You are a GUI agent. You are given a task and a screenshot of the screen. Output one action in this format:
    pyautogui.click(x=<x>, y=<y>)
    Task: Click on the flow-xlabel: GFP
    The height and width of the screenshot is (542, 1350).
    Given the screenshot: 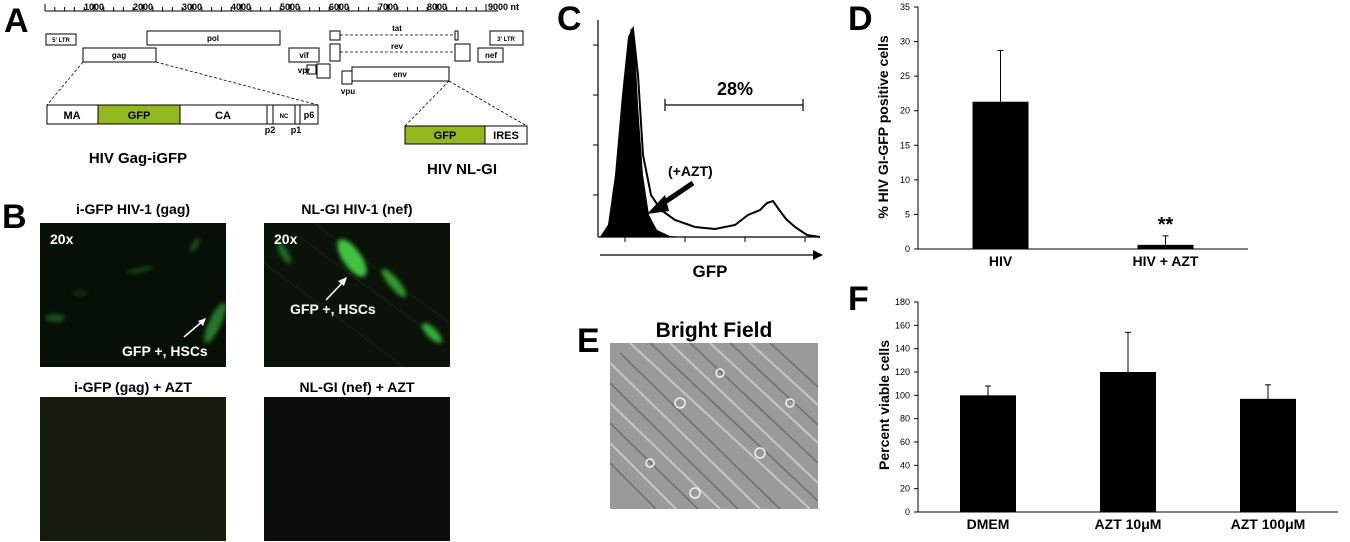 What is the action you would take?
    pyautogui.click(x=710, y=271)
    